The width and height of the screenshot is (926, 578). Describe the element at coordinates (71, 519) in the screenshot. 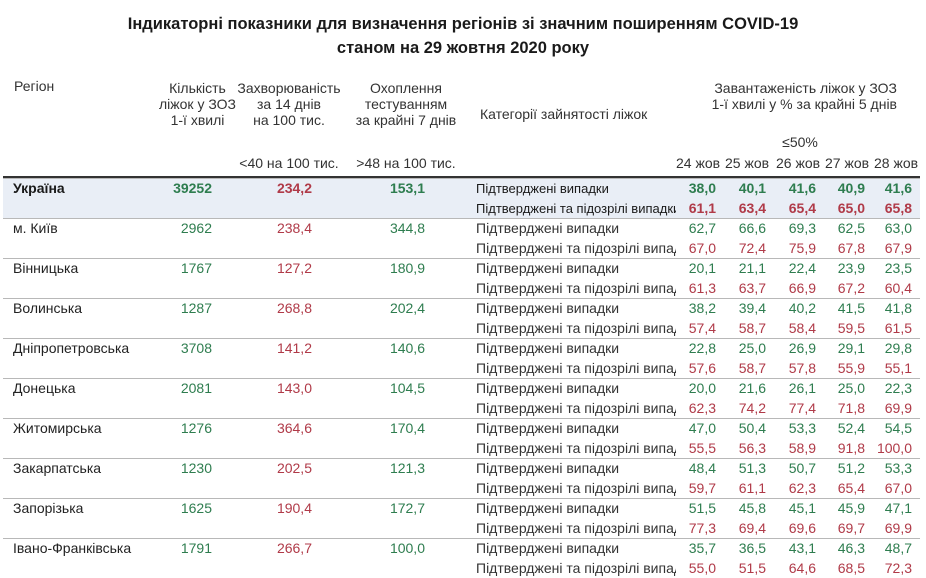

I see `region-cell: Запорізька` at that location.